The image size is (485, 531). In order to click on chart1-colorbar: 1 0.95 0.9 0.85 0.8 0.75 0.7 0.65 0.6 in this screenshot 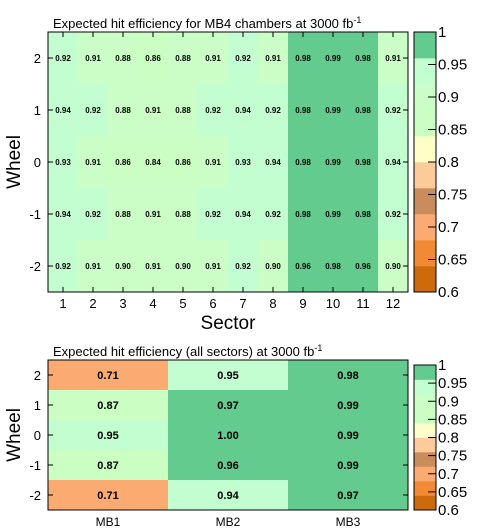, I will do `click(440, 162)`.